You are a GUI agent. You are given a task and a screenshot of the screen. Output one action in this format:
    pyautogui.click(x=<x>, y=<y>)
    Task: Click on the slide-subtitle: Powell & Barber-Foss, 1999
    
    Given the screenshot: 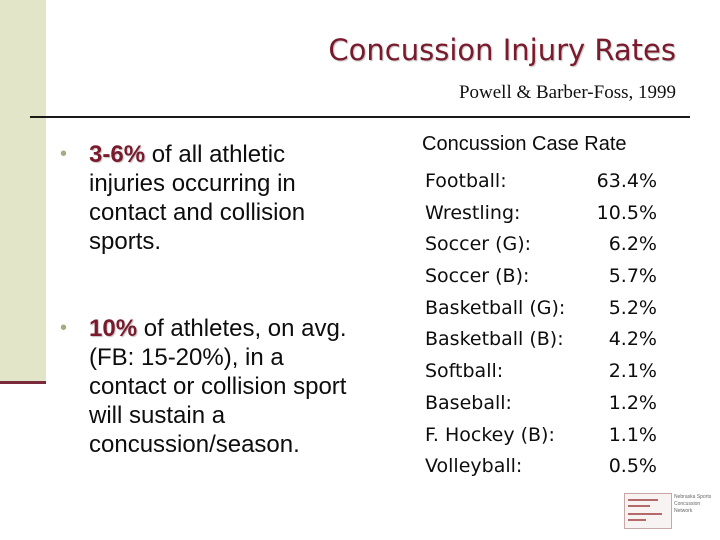 What is the action you would take?
    pyautogui.click(x=567, y=92)
    